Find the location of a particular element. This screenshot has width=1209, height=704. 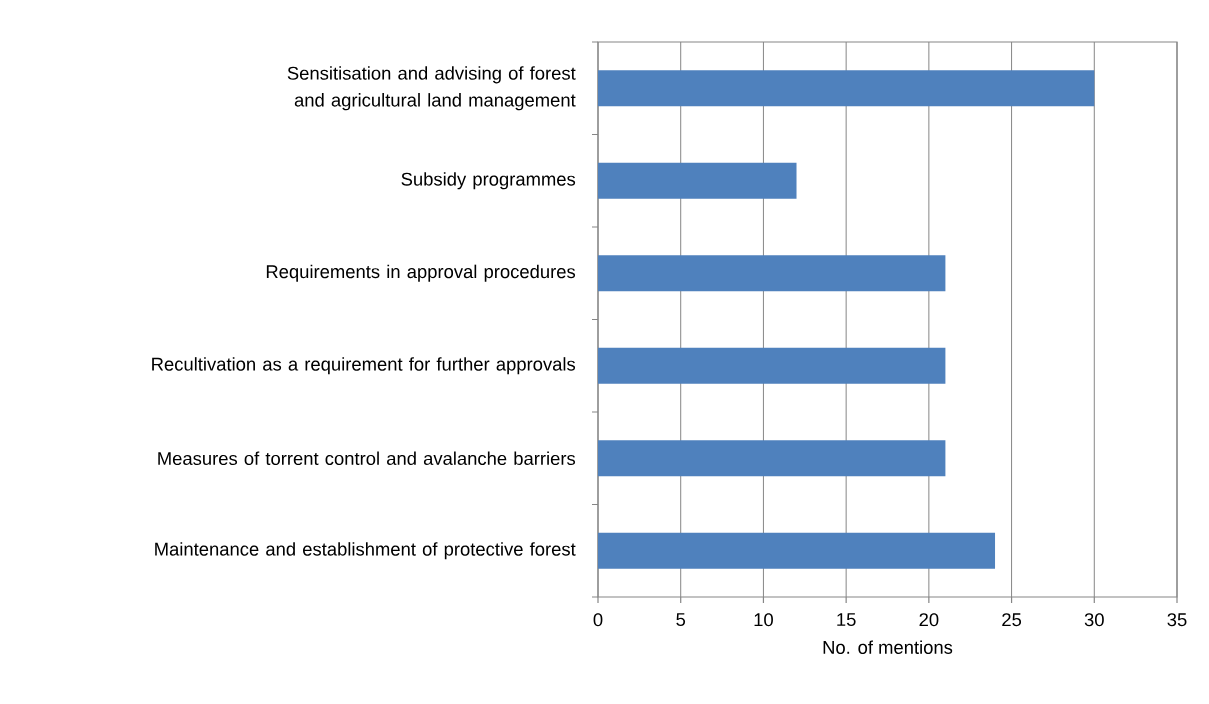

x-tick-label: 25 is located at coordinates (1012, 620).